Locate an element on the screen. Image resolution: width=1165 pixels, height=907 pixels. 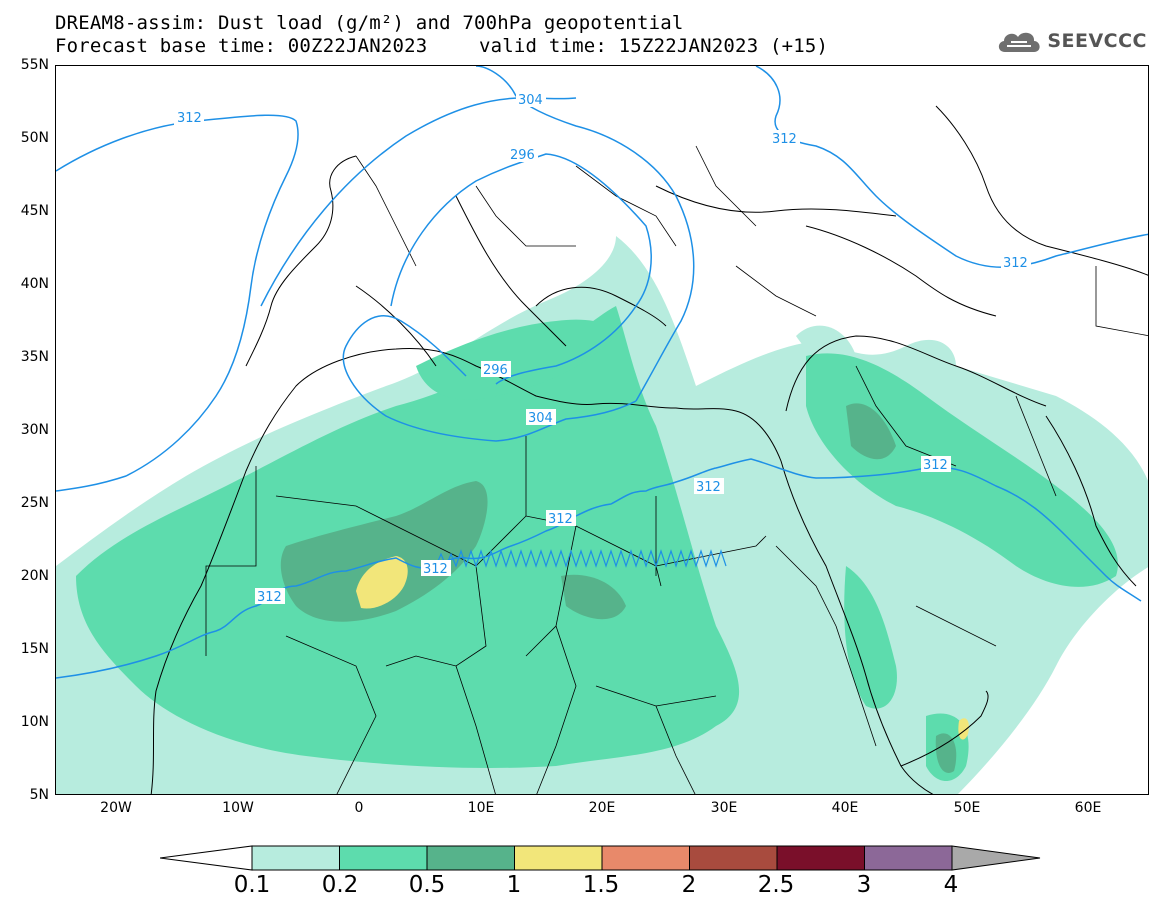
colorbar-segments is located at coordinates (602, 858).